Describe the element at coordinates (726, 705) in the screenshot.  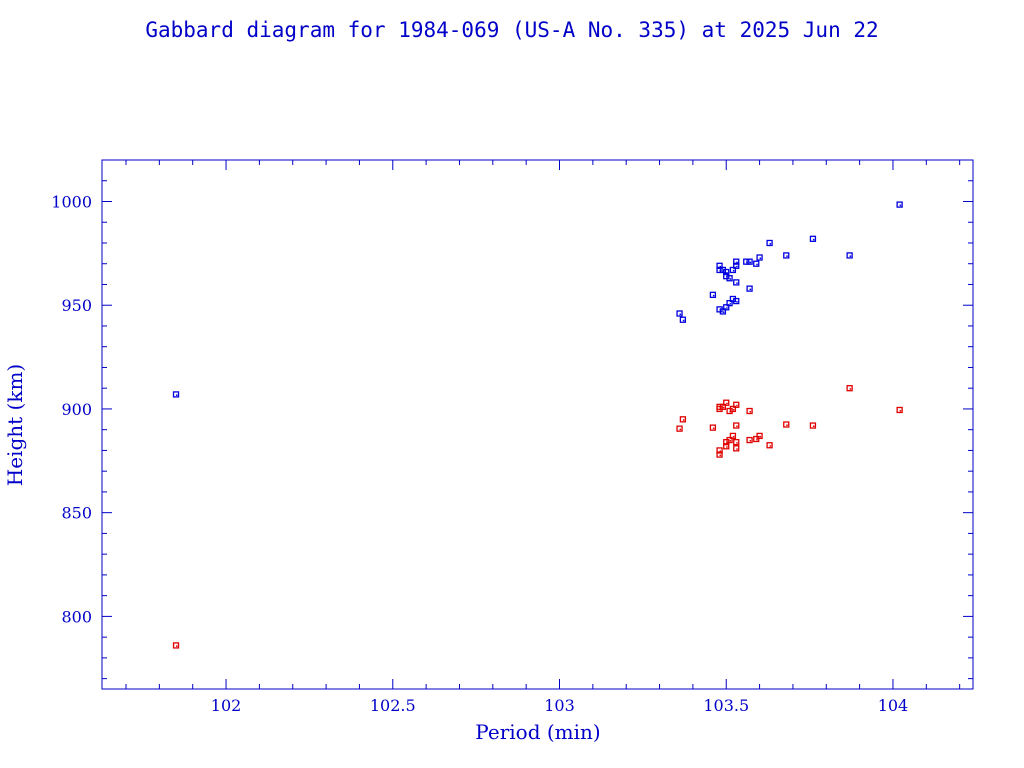
I see `x-tick-label: 103.5` at that location.